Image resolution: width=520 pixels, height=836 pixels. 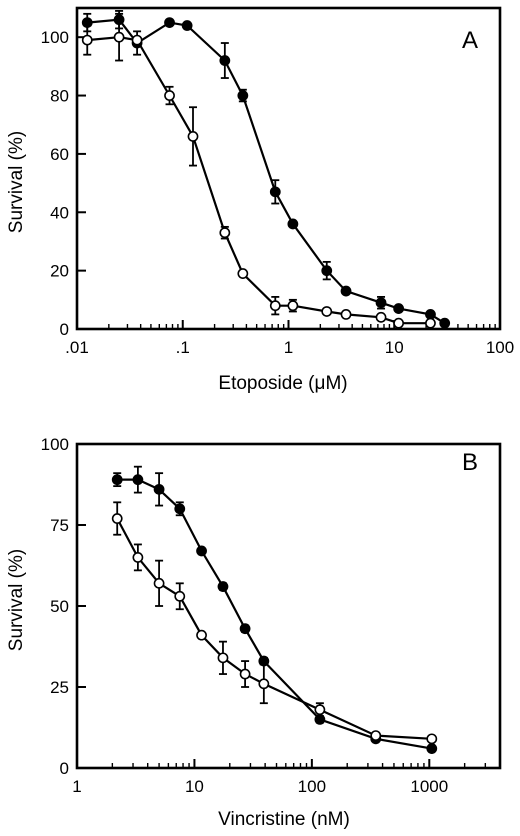 What do you see at coordinates (282, 383) in the screenshot?
I see `x-axis-title-a: Etoposide (μM)` at bounding box center [282, 383].